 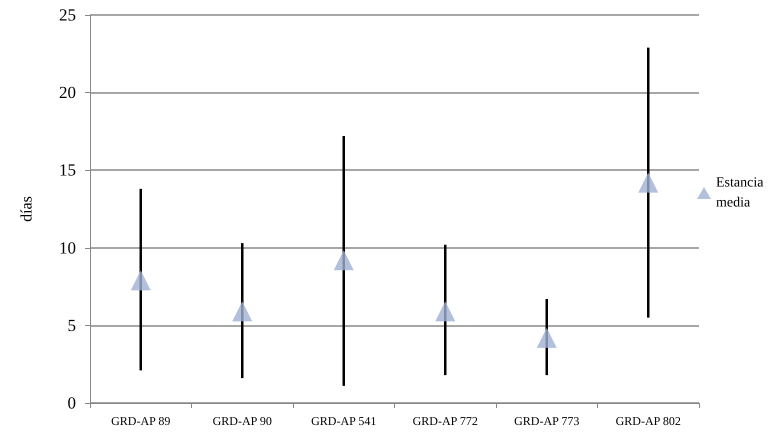 What do you see at coordinates (67, 170) in the screenshot?
I see `y-tick-label: 15` at bounding box center [67, 170].